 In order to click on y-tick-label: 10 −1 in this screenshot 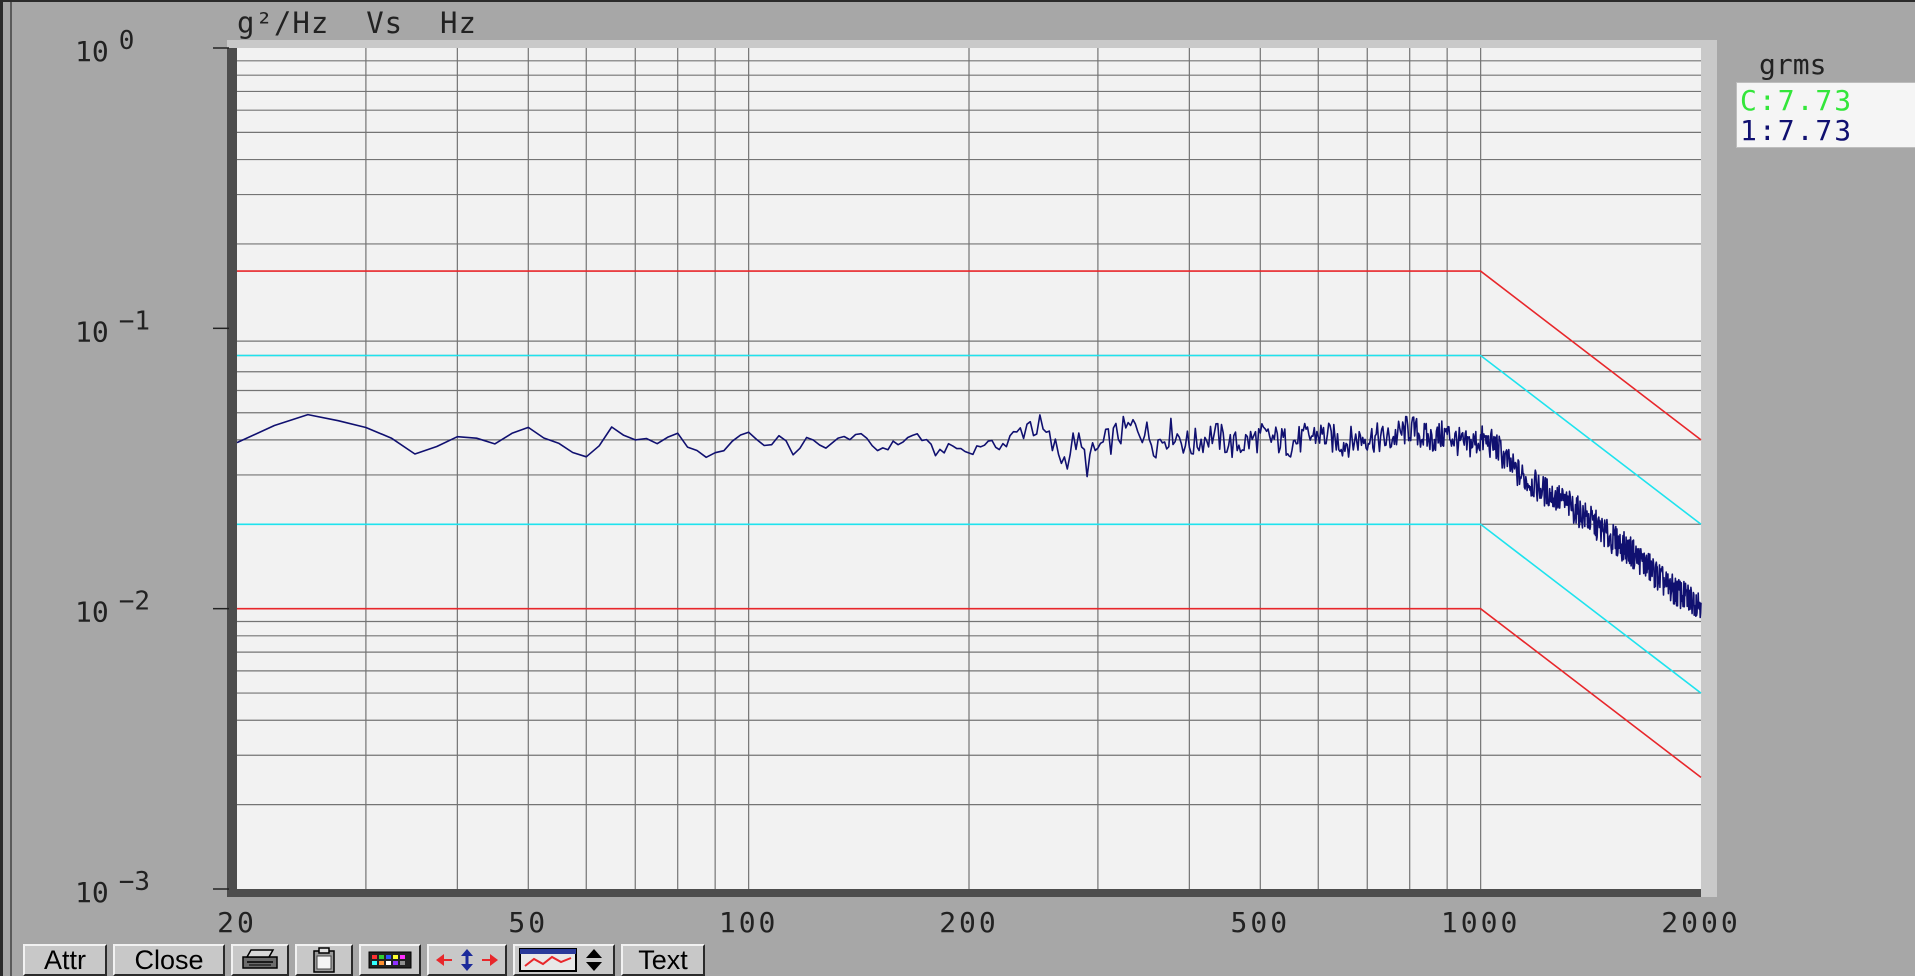, I will do `click(112, 327)`.